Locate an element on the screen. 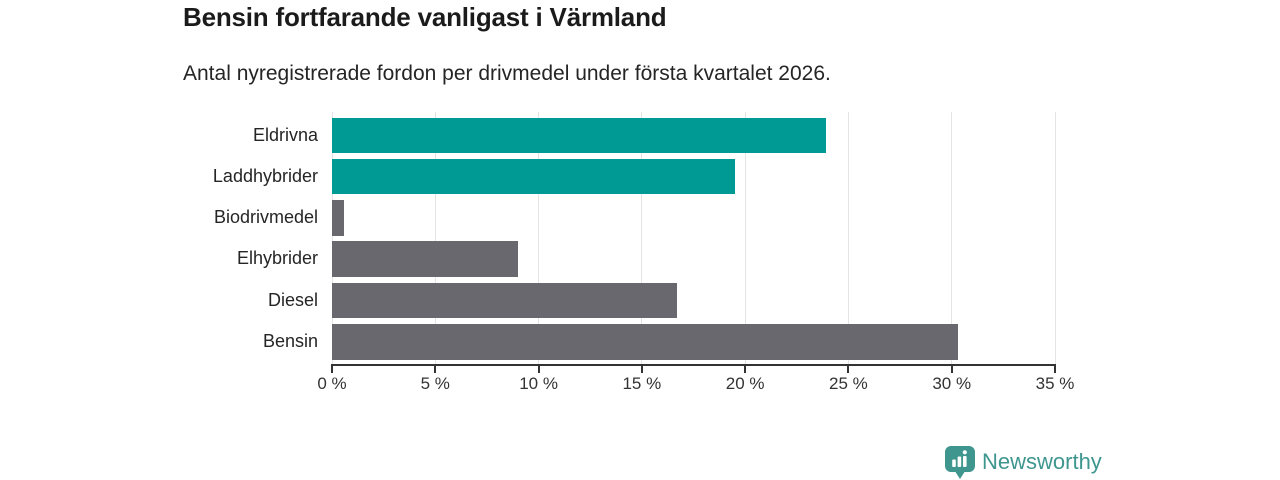 The height and width of the screenshot is (480, 1280). x-tick-label-20: 20 % is located at coordinates (745, 383).